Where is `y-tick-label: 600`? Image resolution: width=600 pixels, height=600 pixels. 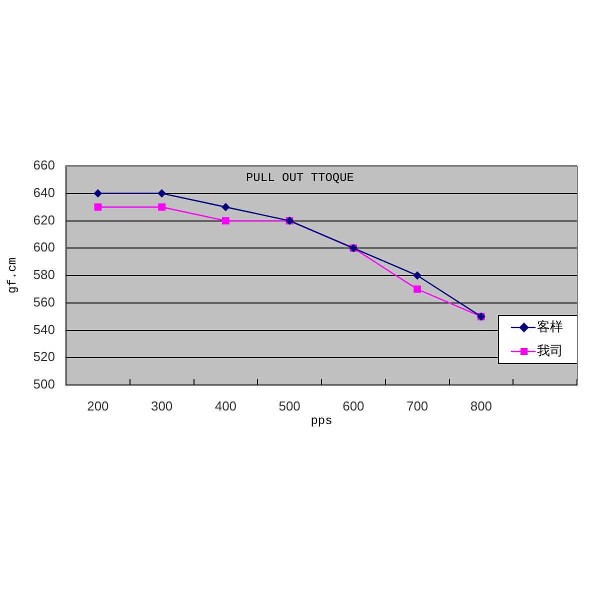 y-tick-label: 600 is located at coordinates (44, 247).